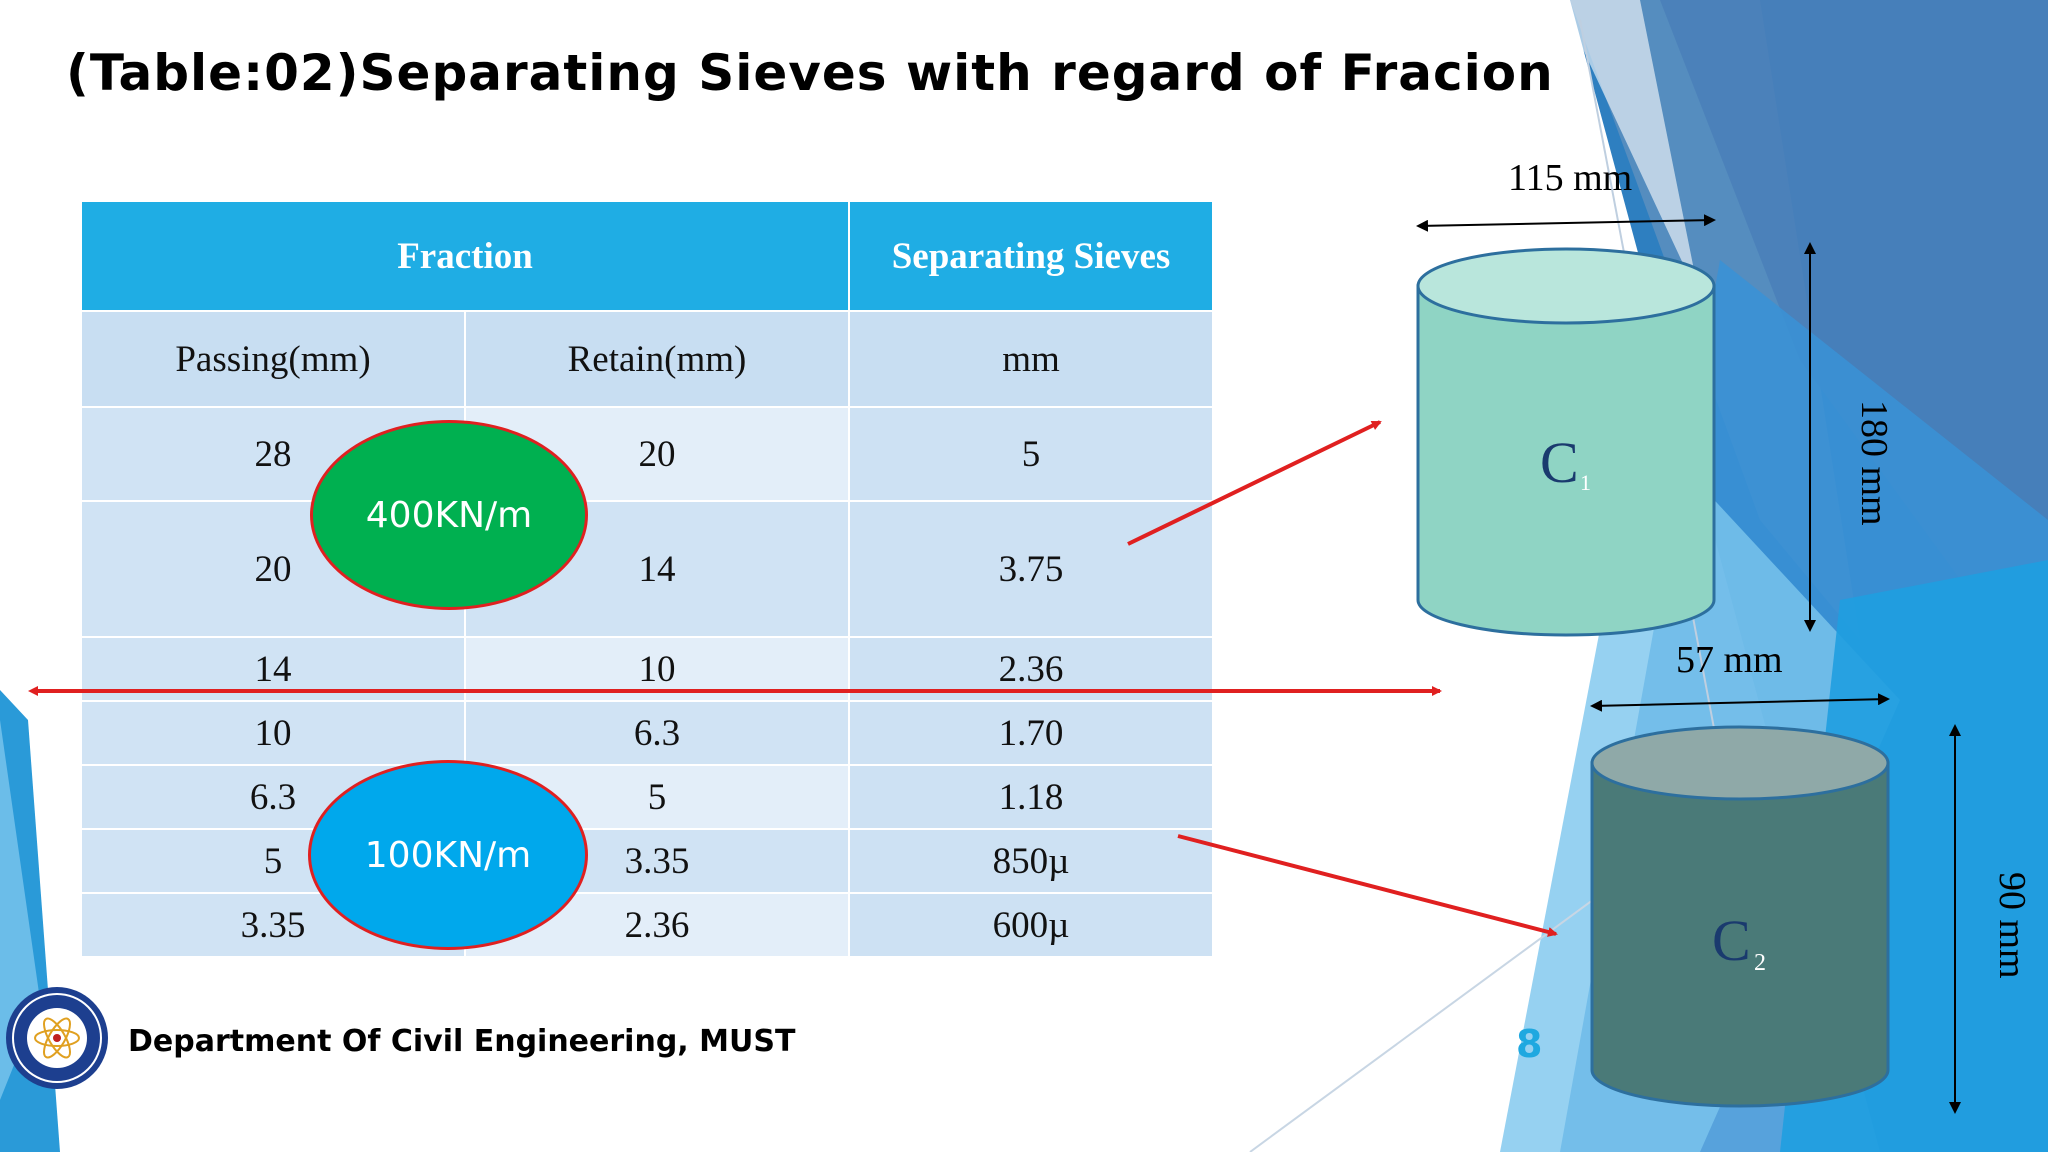  What do you see at coordinates (1031, 733) in the screenshot?
I see `sieve-cell: 1.70` at bounding box center [1031, 733].